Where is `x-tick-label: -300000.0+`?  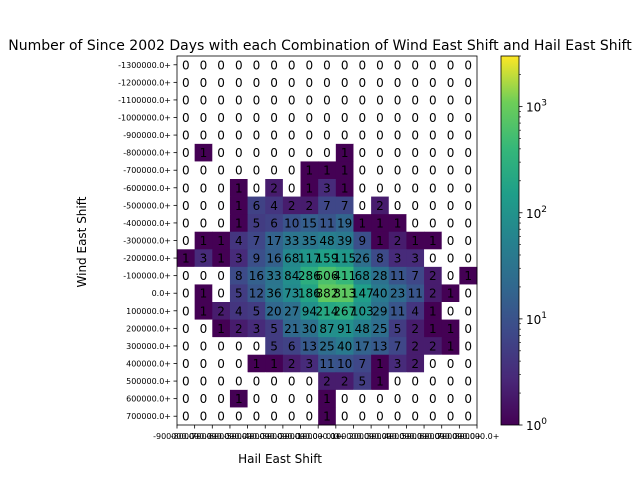 x-tick-label: -300000.0+ is located at coordinates (283, 436).